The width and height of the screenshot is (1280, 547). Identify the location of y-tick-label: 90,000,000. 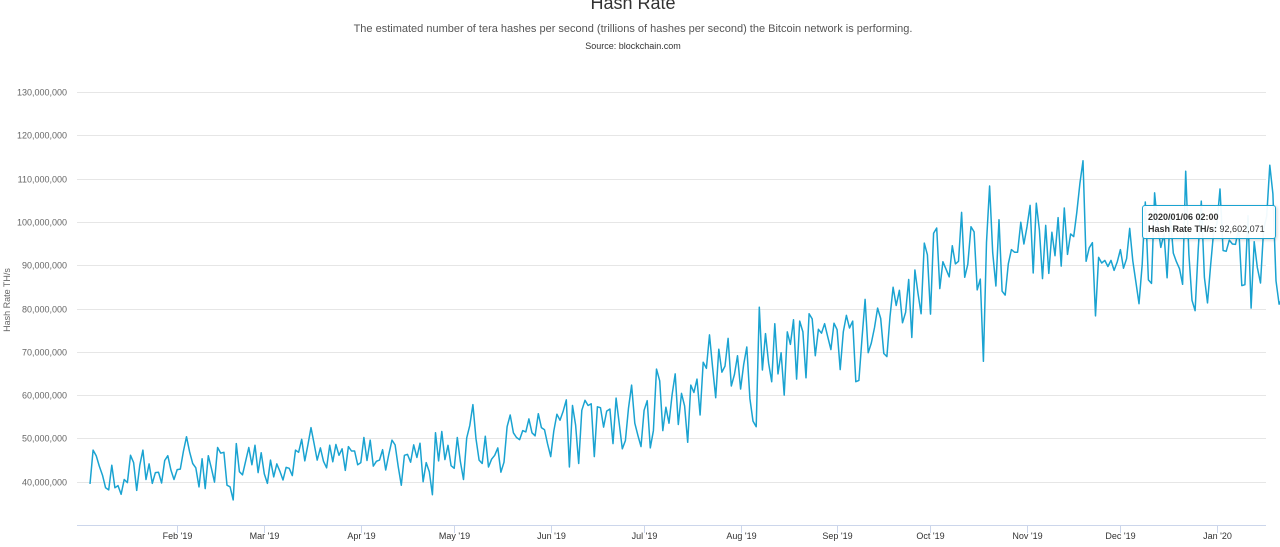
(44, 266).